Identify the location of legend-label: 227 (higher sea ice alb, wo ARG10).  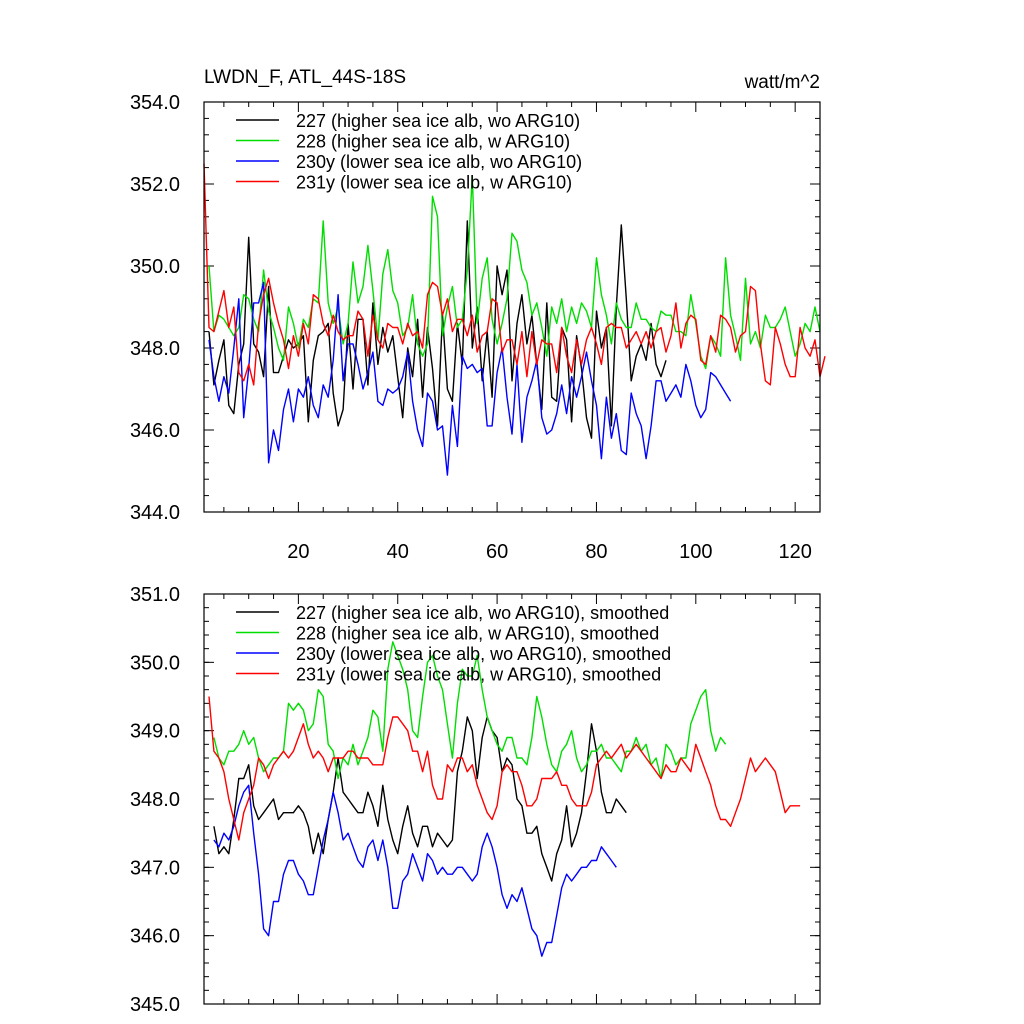
(438, 121).